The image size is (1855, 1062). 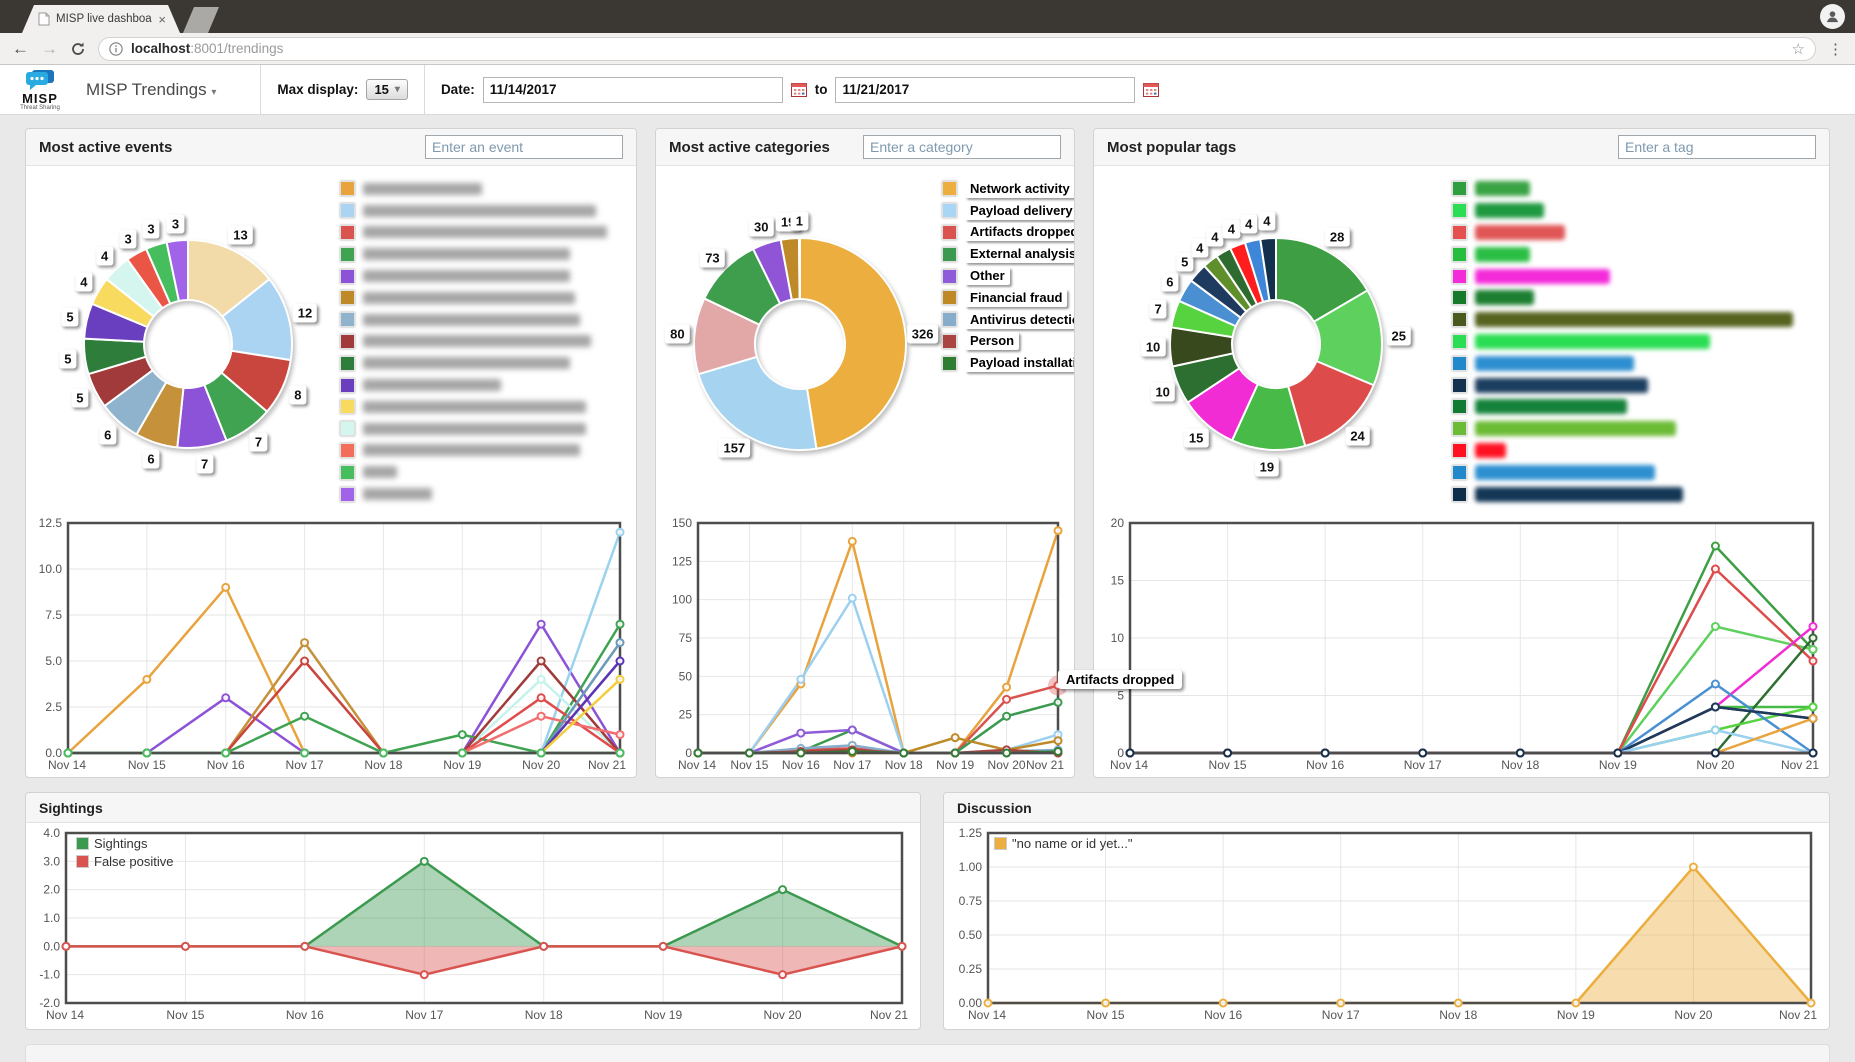 I want to click on legend-item: Sightings, so click(x=124, y=843).